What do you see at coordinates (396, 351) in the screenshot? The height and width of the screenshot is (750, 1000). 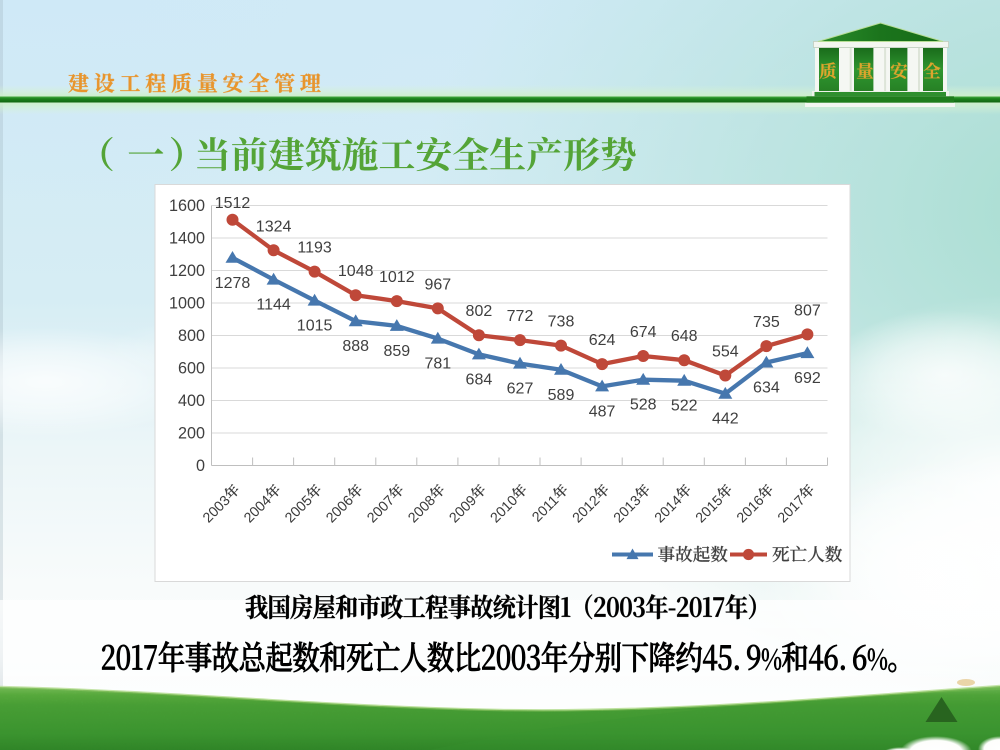 I see `svg-text: 859` at bounding box center [396, 351].